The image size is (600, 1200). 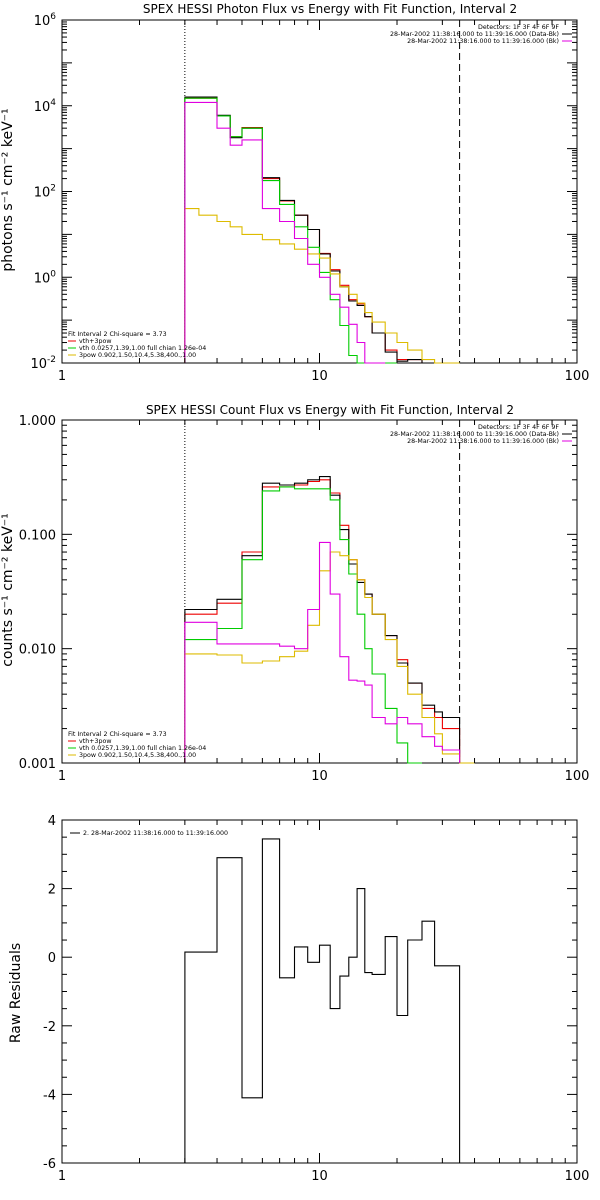 I want to click on panel3-y-tick-label: 0, so click(x=52, y=958).